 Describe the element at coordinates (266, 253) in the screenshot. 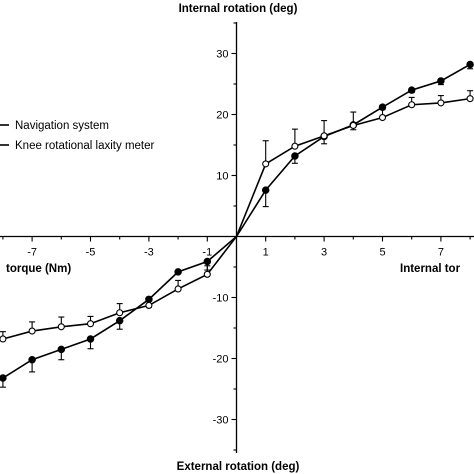

I see `x-tick-label: 1` at that location.